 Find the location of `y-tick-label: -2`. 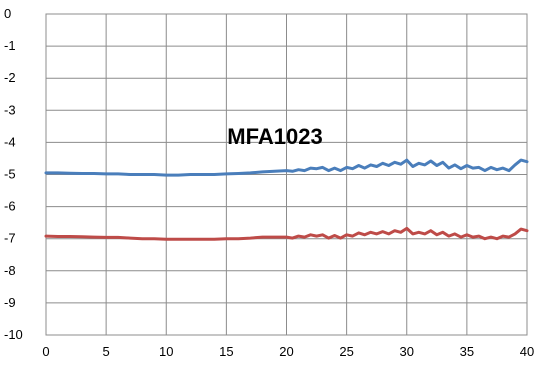

y-tick-label: -2 is located at coordinates (10, 77).